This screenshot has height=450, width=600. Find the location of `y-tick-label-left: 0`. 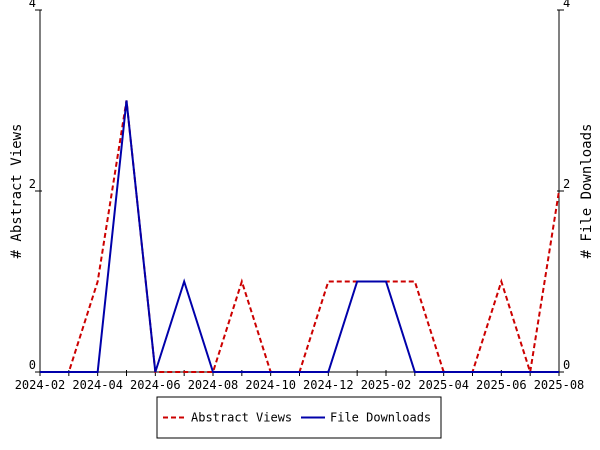

y-tick-label-left: 0 is located at coordinates (32, 365).